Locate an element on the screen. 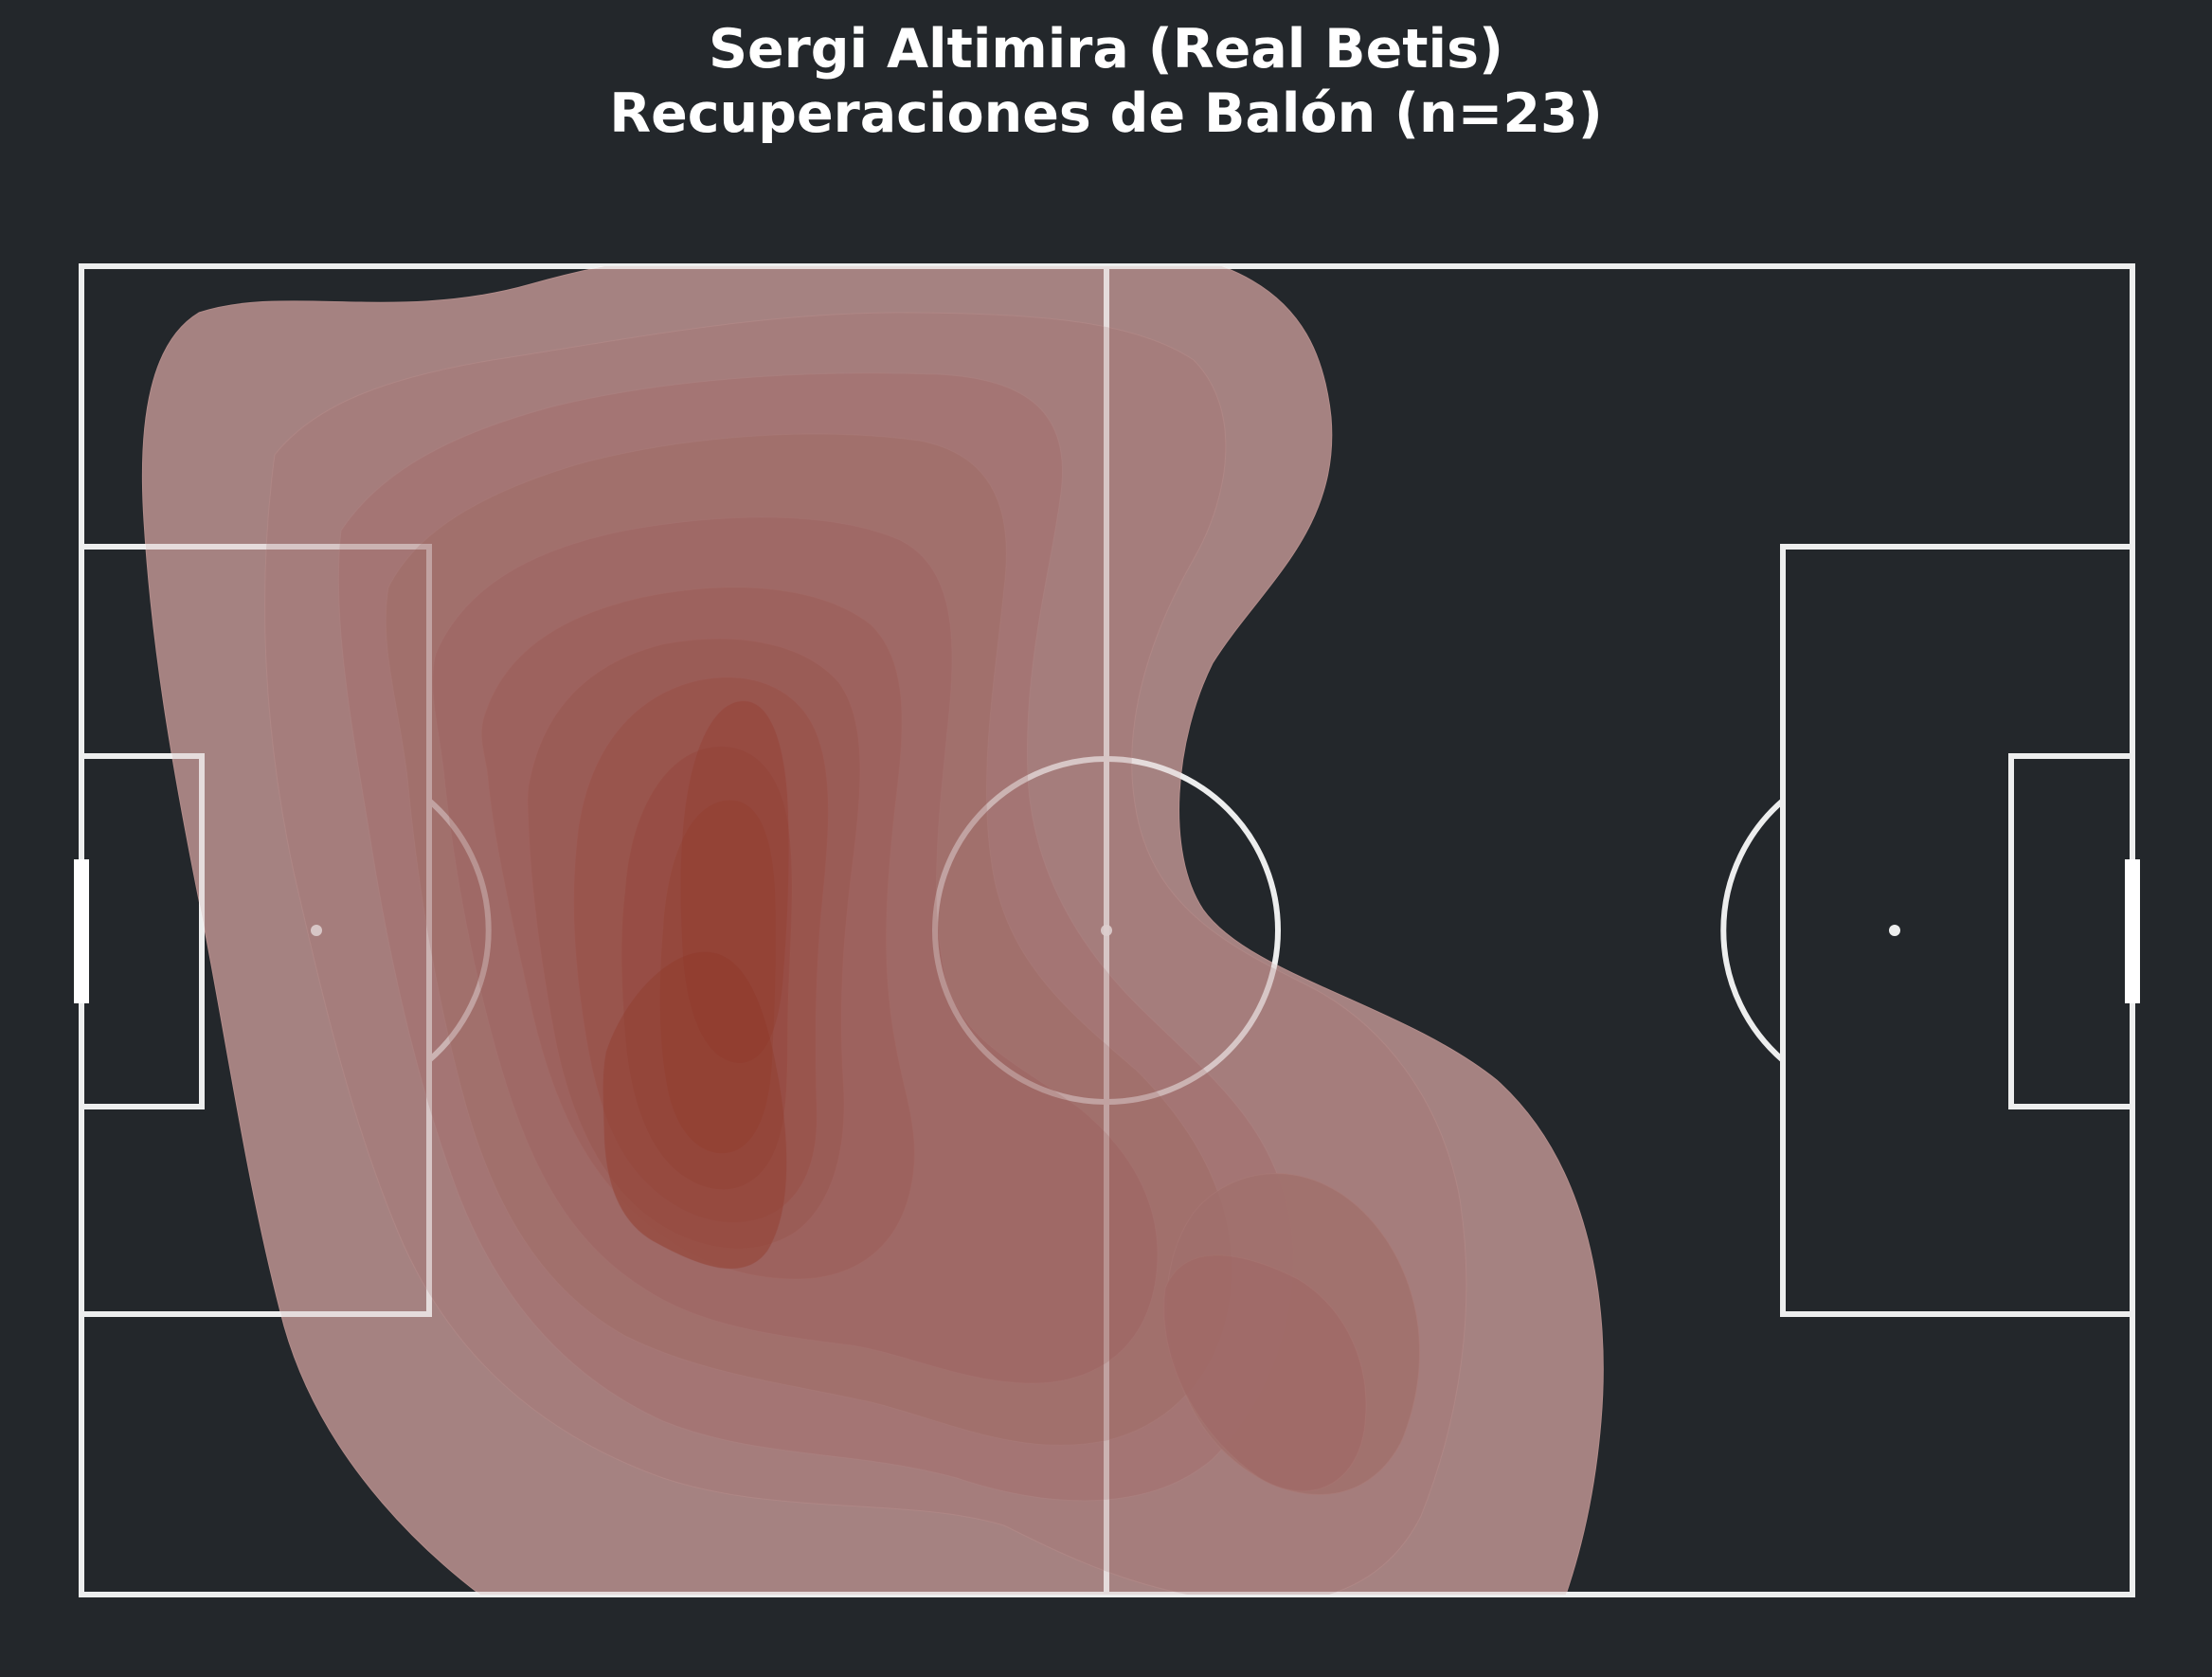 This screenshot has height=1677, width=2212. pitch-spots is located at coordinates (1105, 931).